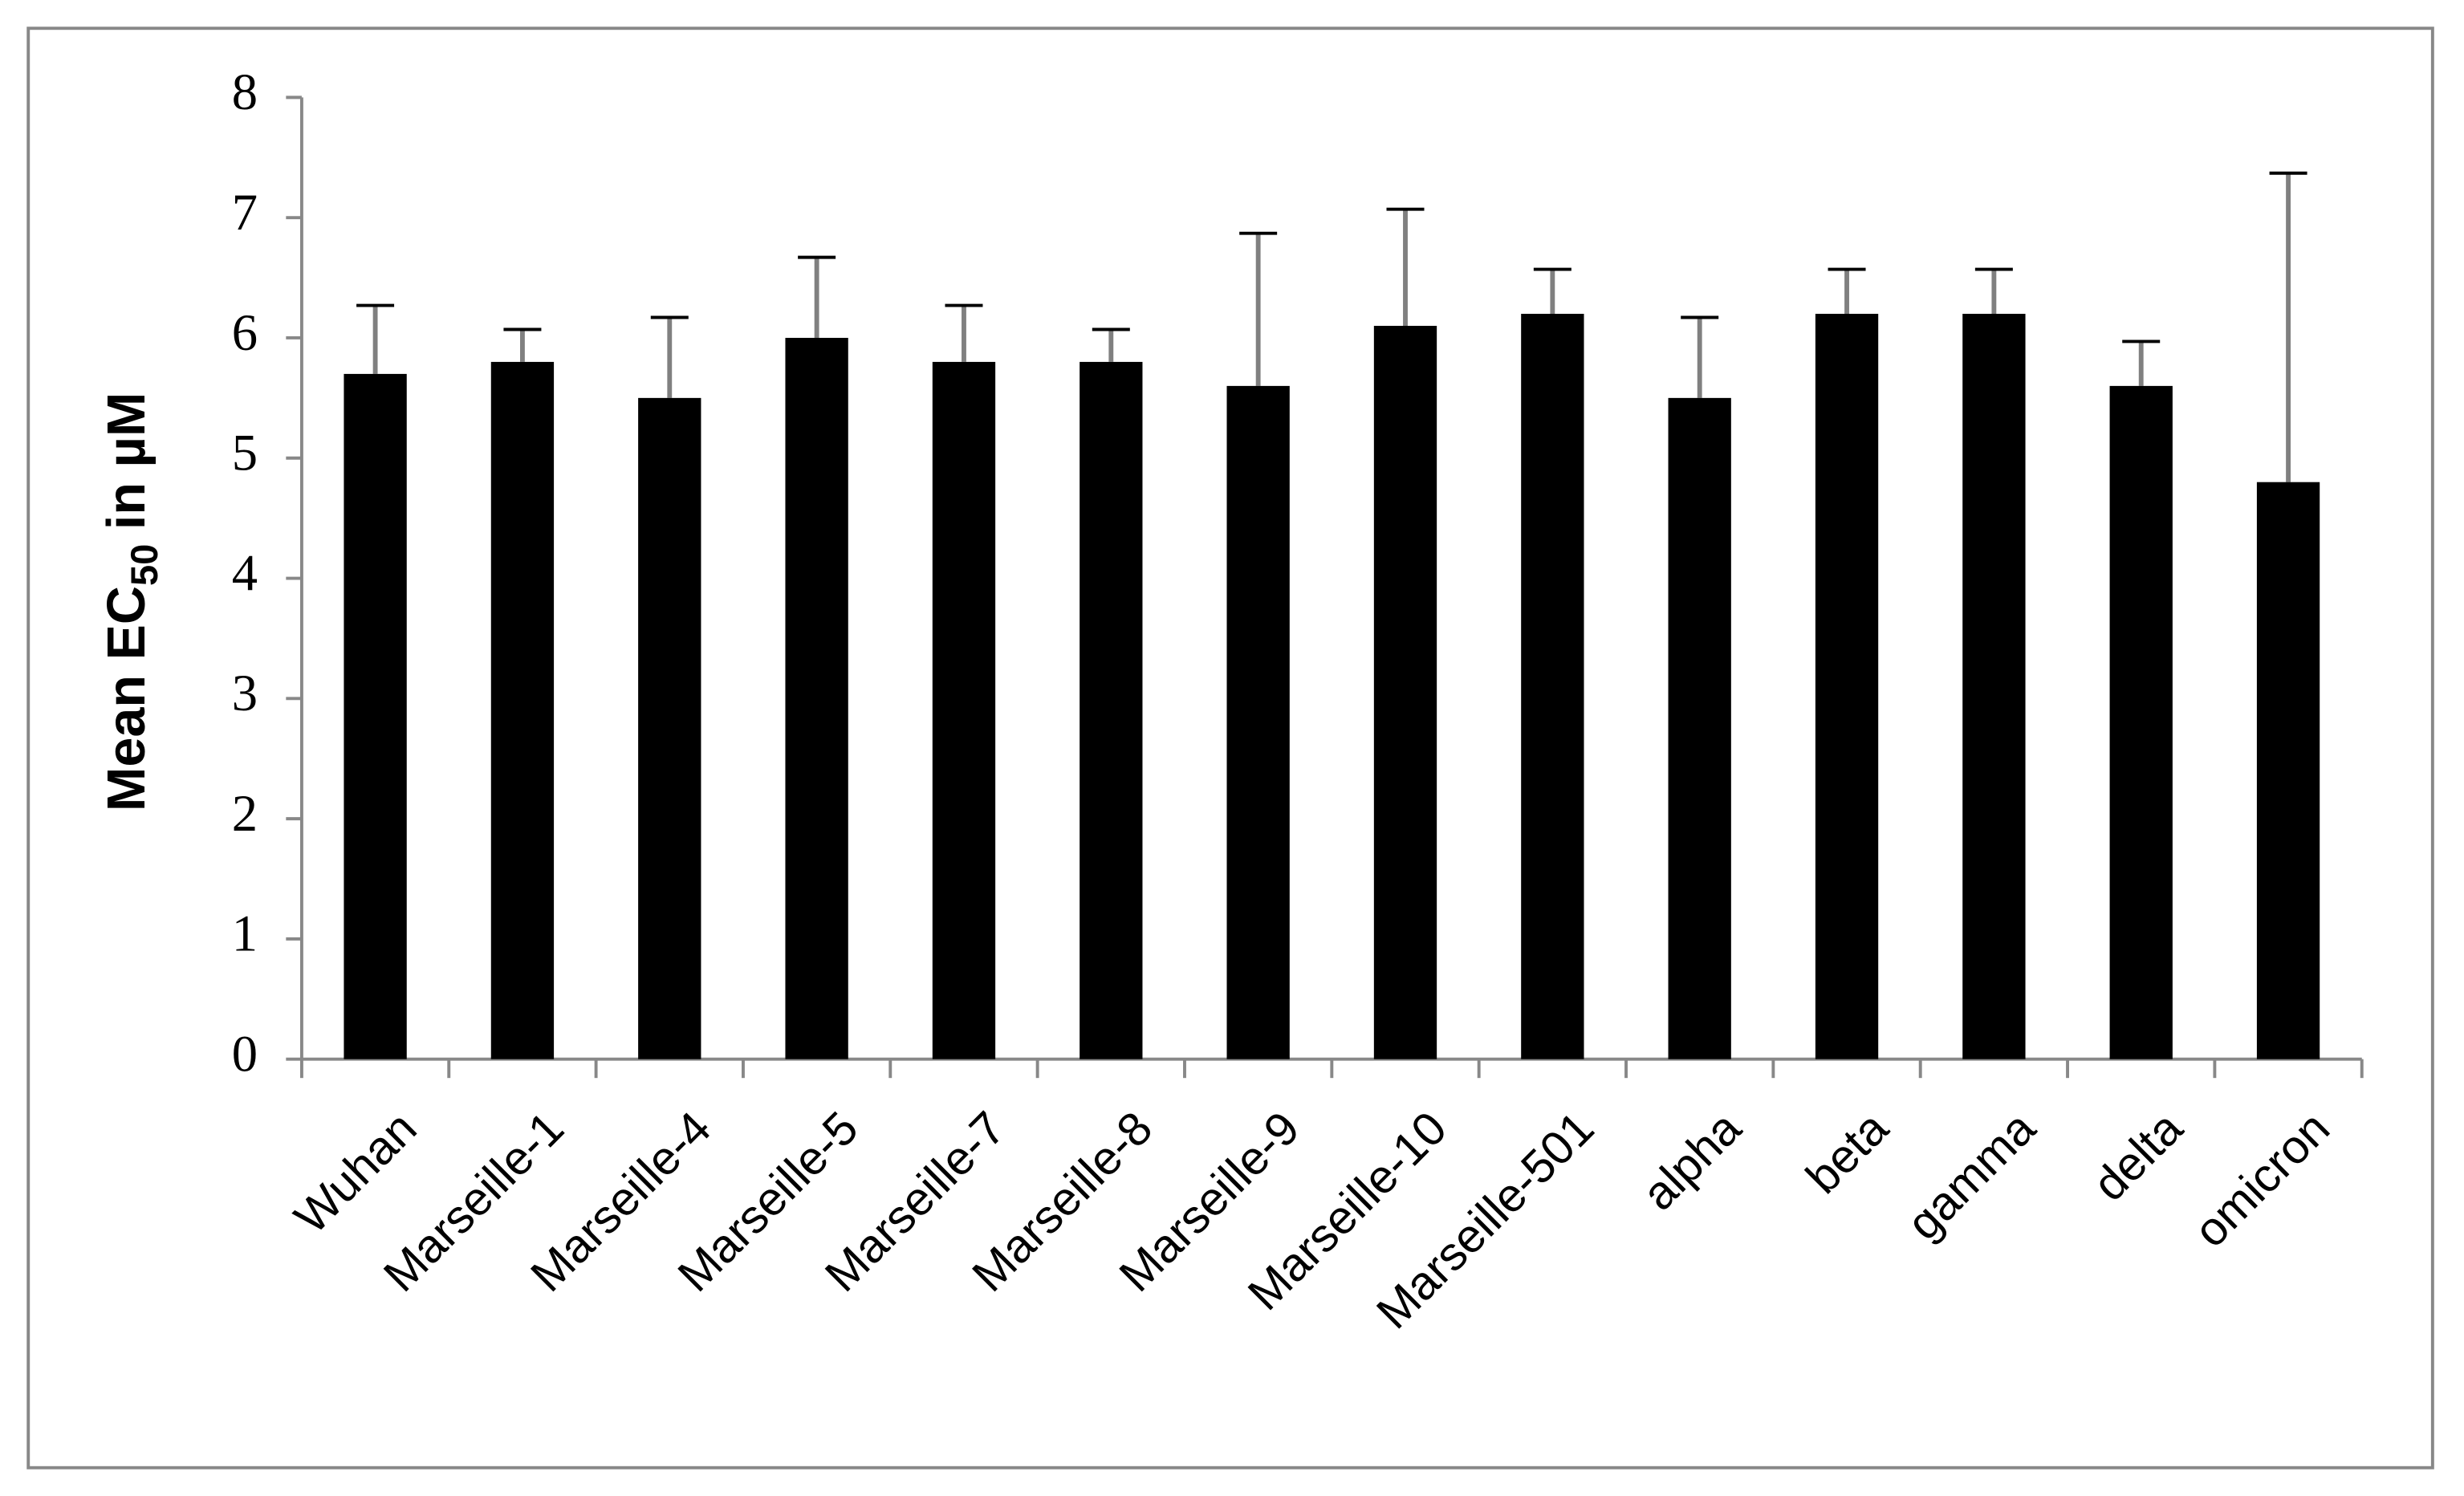  What do you see at coordinates (245, 453) in the screenshot?
I see `y-tick-label: 5` at bounding box center [245, 453].